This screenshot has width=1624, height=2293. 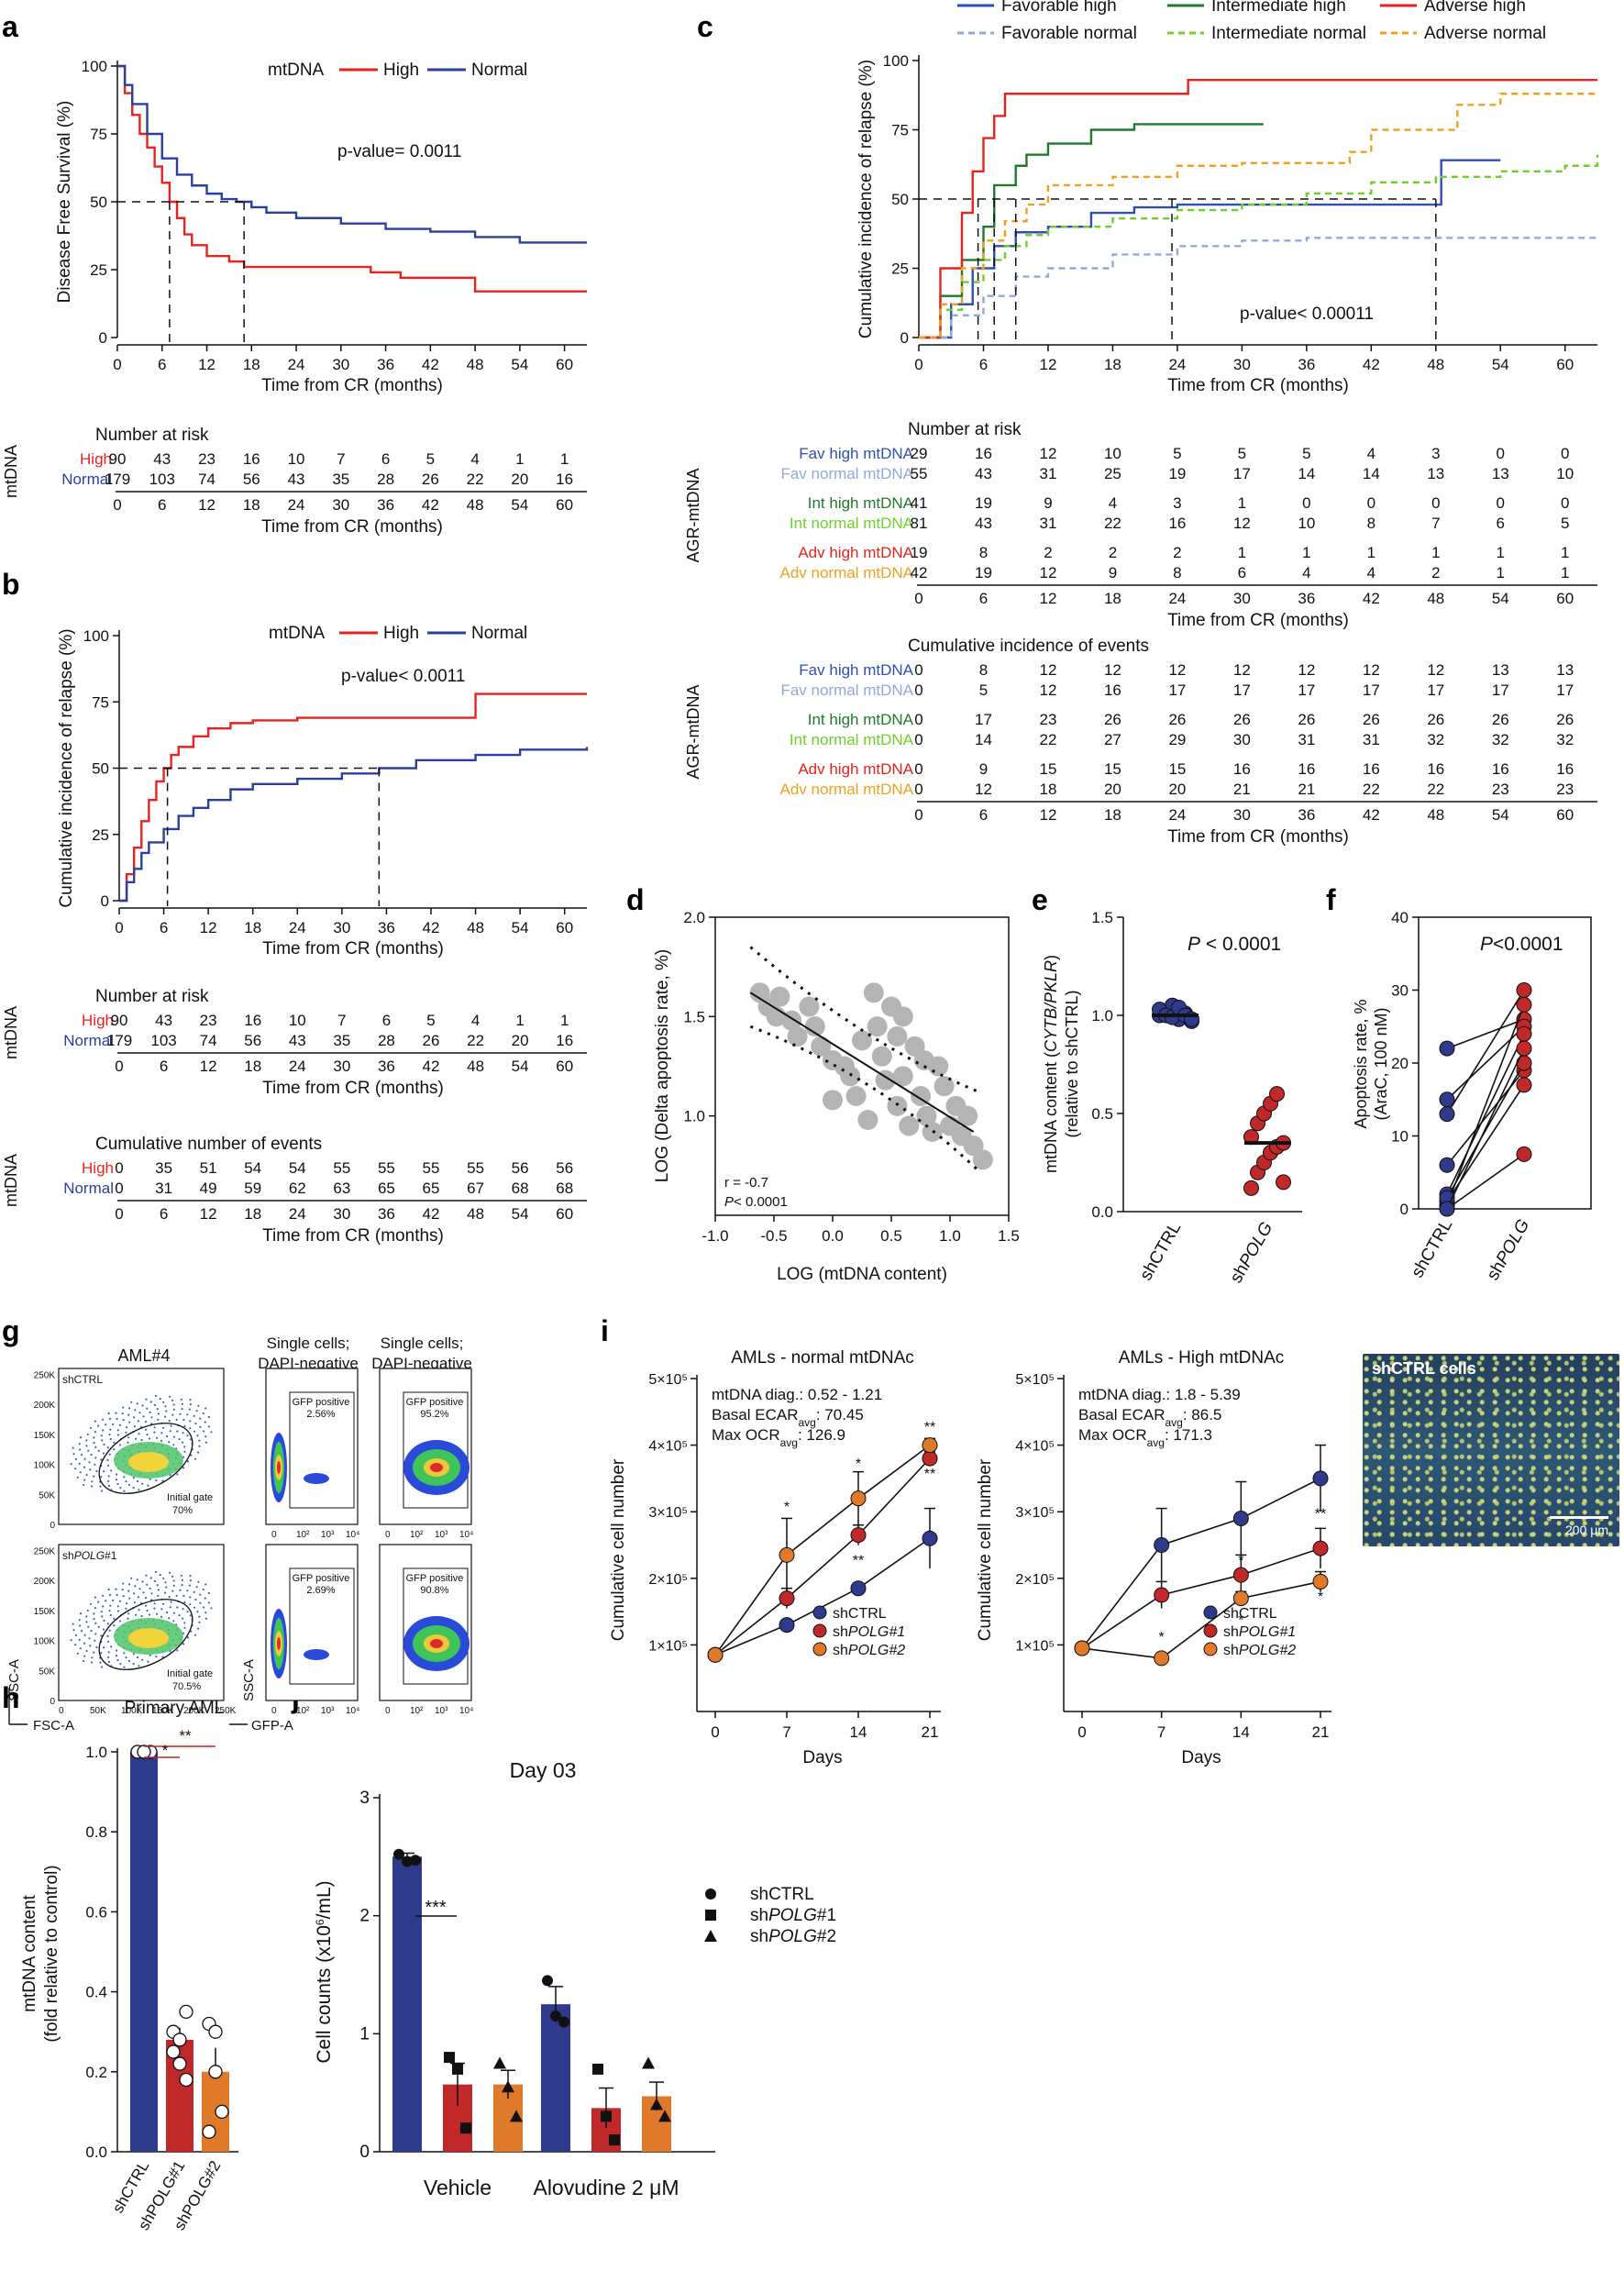 I want to click on y-tick-label: 2×10⁵, so click(x=1035, y=1580).